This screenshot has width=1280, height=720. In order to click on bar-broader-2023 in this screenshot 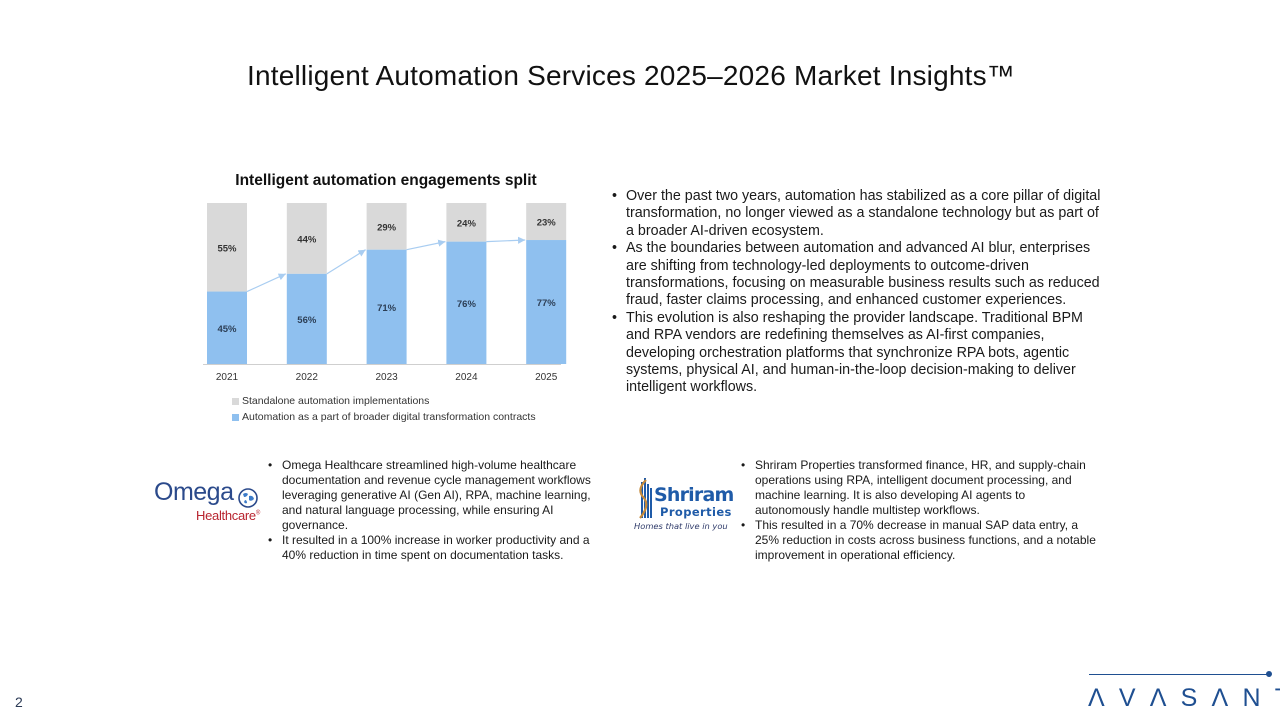, I will do `click(386, 306)`.